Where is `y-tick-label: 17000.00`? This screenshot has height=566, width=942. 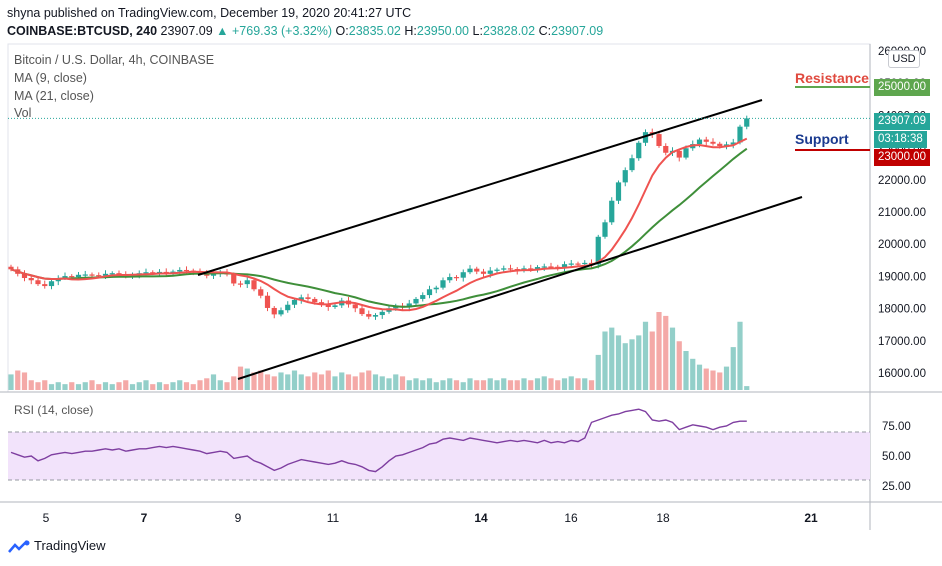
y-tick-label: 17000.00 is located at coordinates (902, 342).